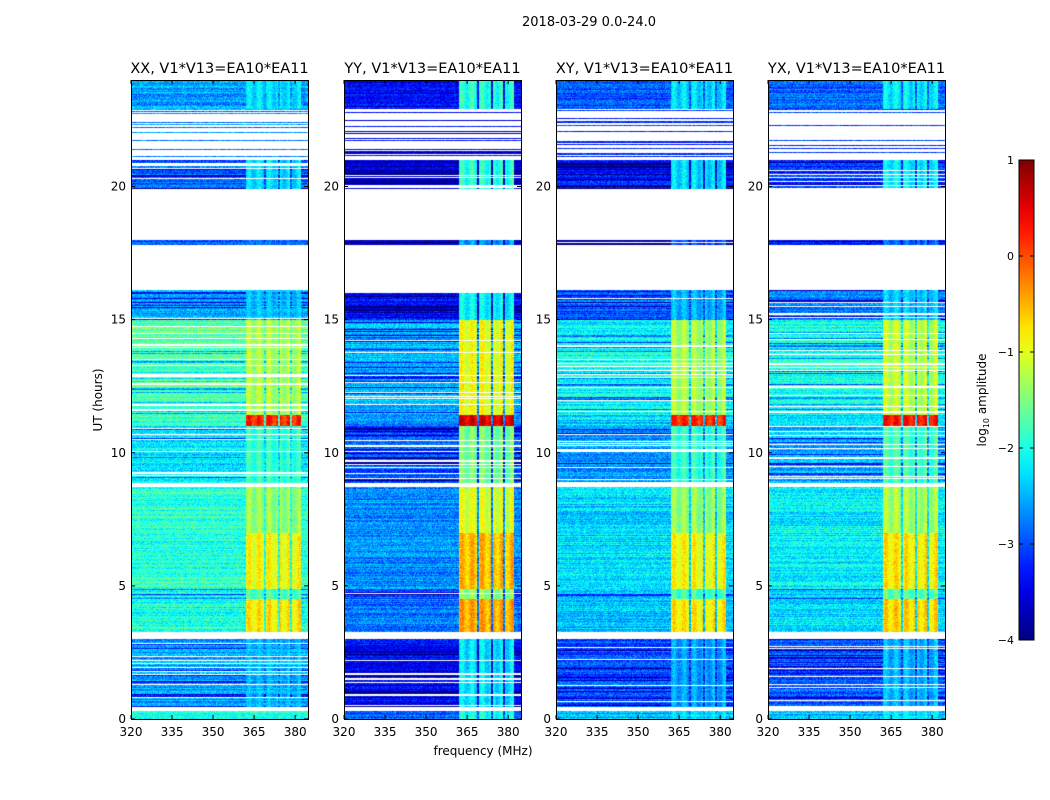 The height and width of the screenshot is (800, 1050). What do you see at coordinates (1010, 160) in the screenshot?
I see `colorbar-tick-label: 1` at bounding box center [1010, 160].